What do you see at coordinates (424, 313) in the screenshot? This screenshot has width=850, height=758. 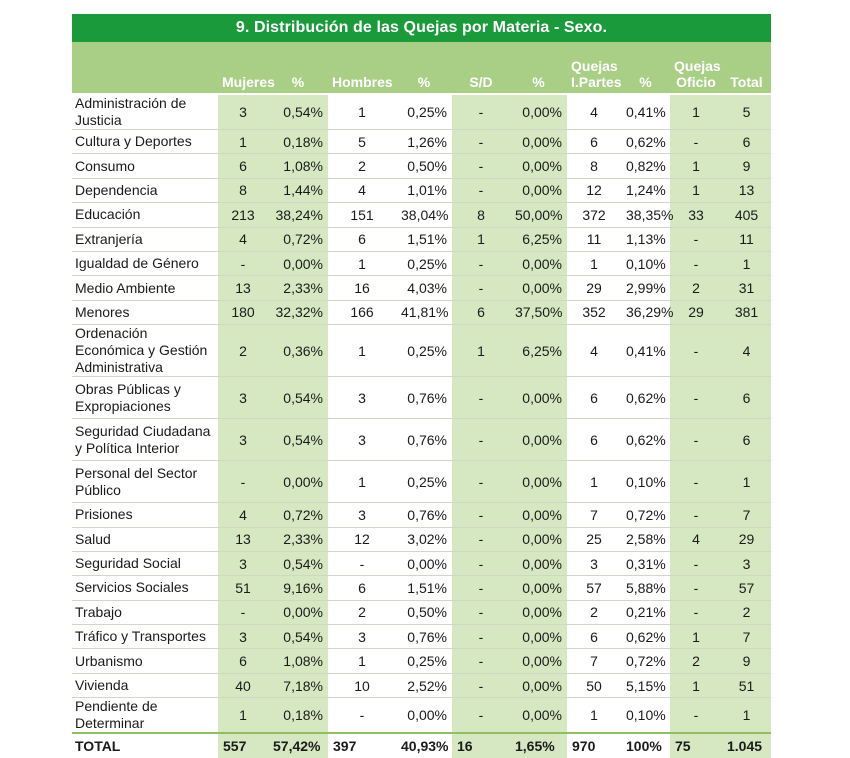 I see `cell-hombres-pct: 41,81%` at bounding box center [424, 313].